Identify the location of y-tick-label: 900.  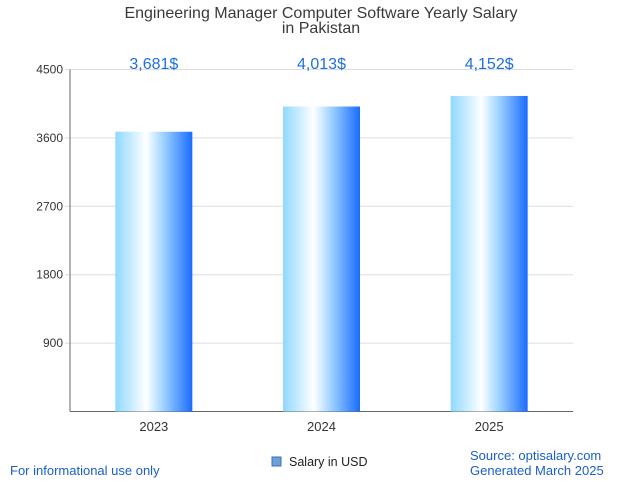
(53, 343).